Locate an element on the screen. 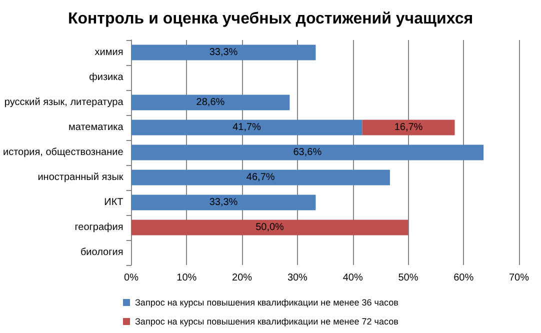  data-label: 41,7% is located at coordinates (247, 127).